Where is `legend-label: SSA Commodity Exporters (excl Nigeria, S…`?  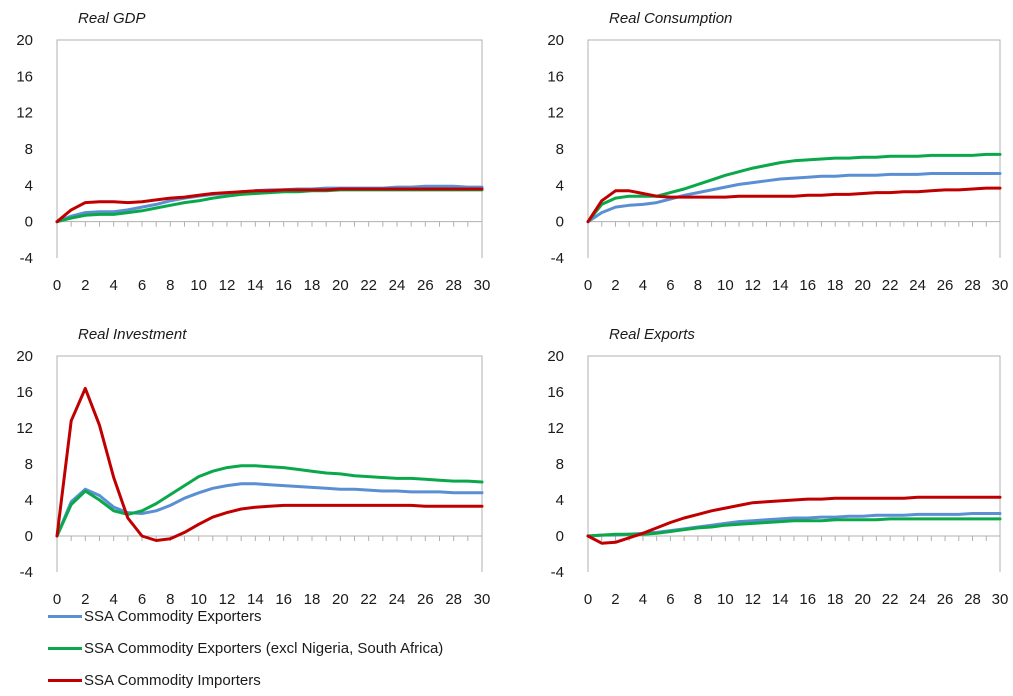
legend-label: SSA Commodity Exporters (excl Nigeria, S… is located at coordinates (264, 648).